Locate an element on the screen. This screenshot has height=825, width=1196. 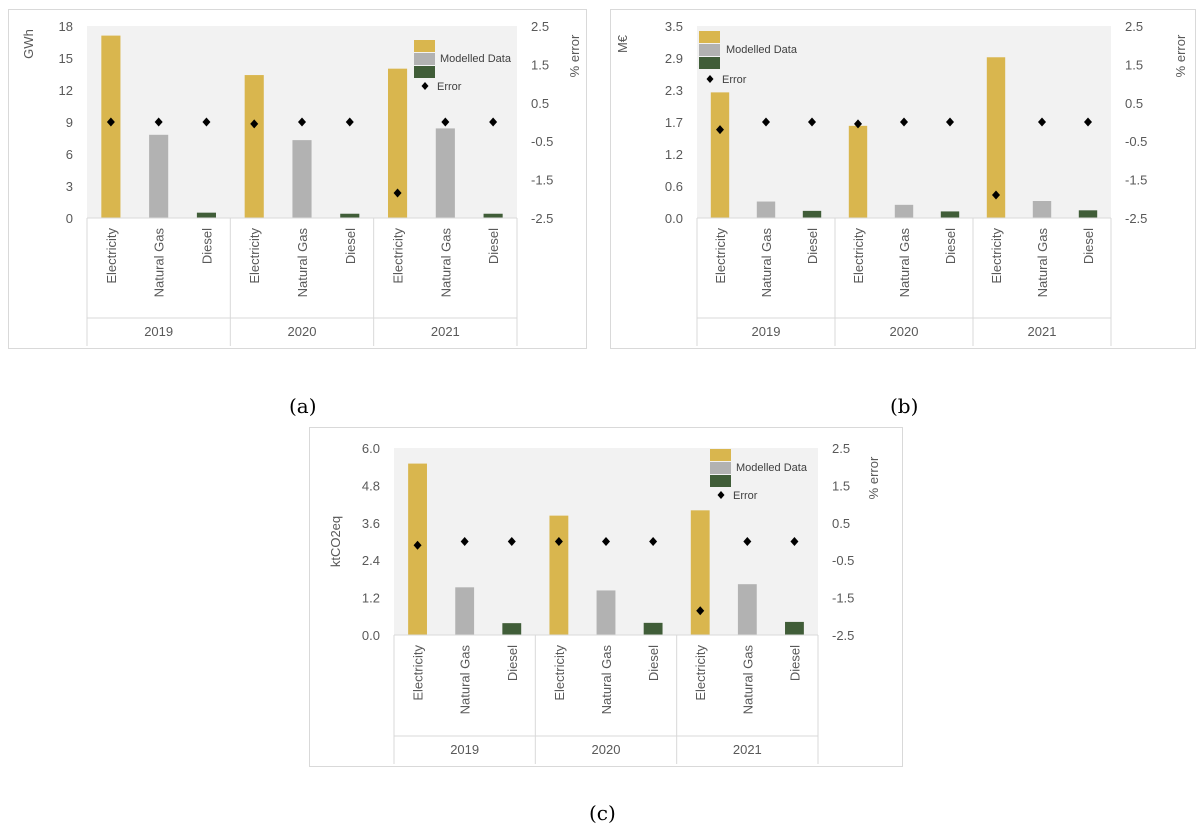
bar-2019-diesel is located at coordinates (512, 629).